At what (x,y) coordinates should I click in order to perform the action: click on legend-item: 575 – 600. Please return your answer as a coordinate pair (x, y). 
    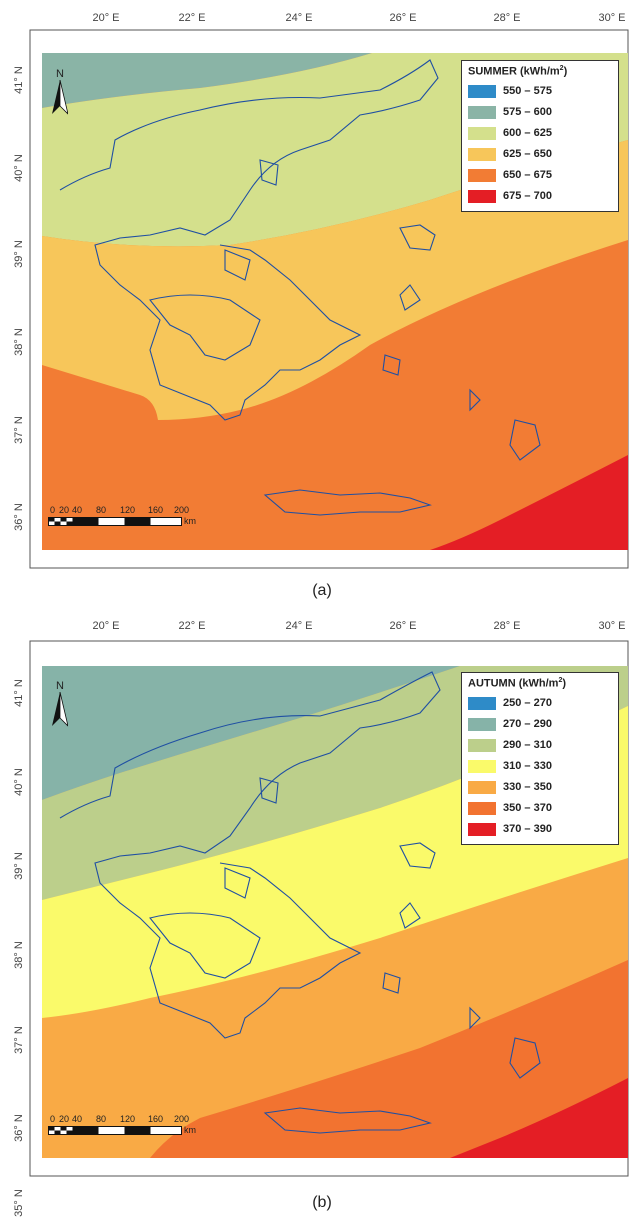
    Looking at the image, I should click on (540, 112).